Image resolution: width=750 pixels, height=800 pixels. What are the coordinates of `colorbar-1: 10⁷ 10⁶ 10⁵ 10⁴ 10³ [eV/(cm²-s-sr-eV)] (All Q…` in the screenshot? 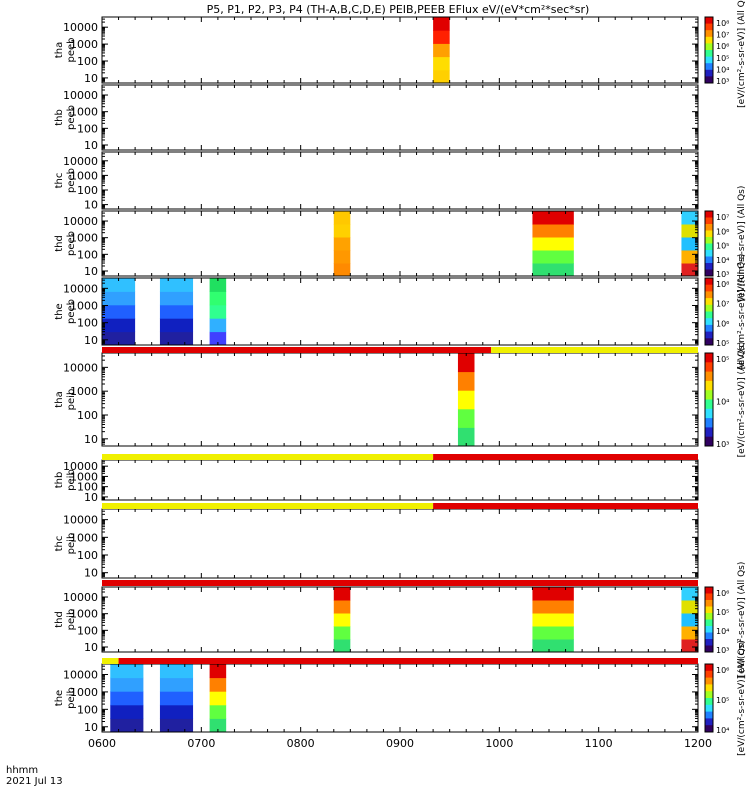 It's located at (725, 243).